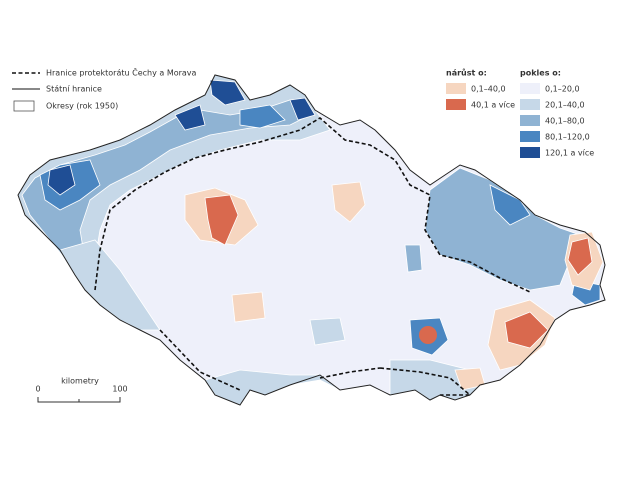 This screenshot has width=640, height=480. I want to click on legend-title: pokles o:, so click(540, 73).